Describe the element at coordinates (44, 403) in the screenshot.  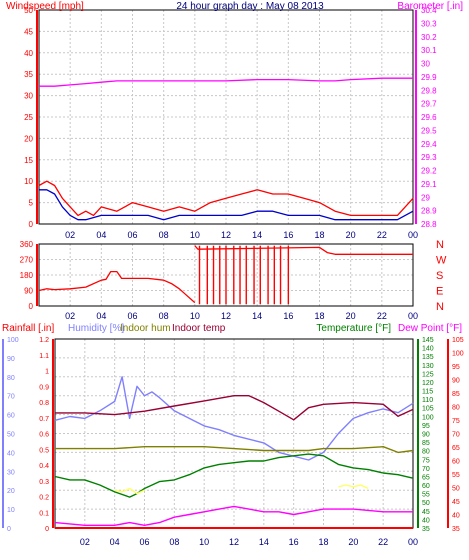
I see `rainfall-tick-label: 0.8` at that location.